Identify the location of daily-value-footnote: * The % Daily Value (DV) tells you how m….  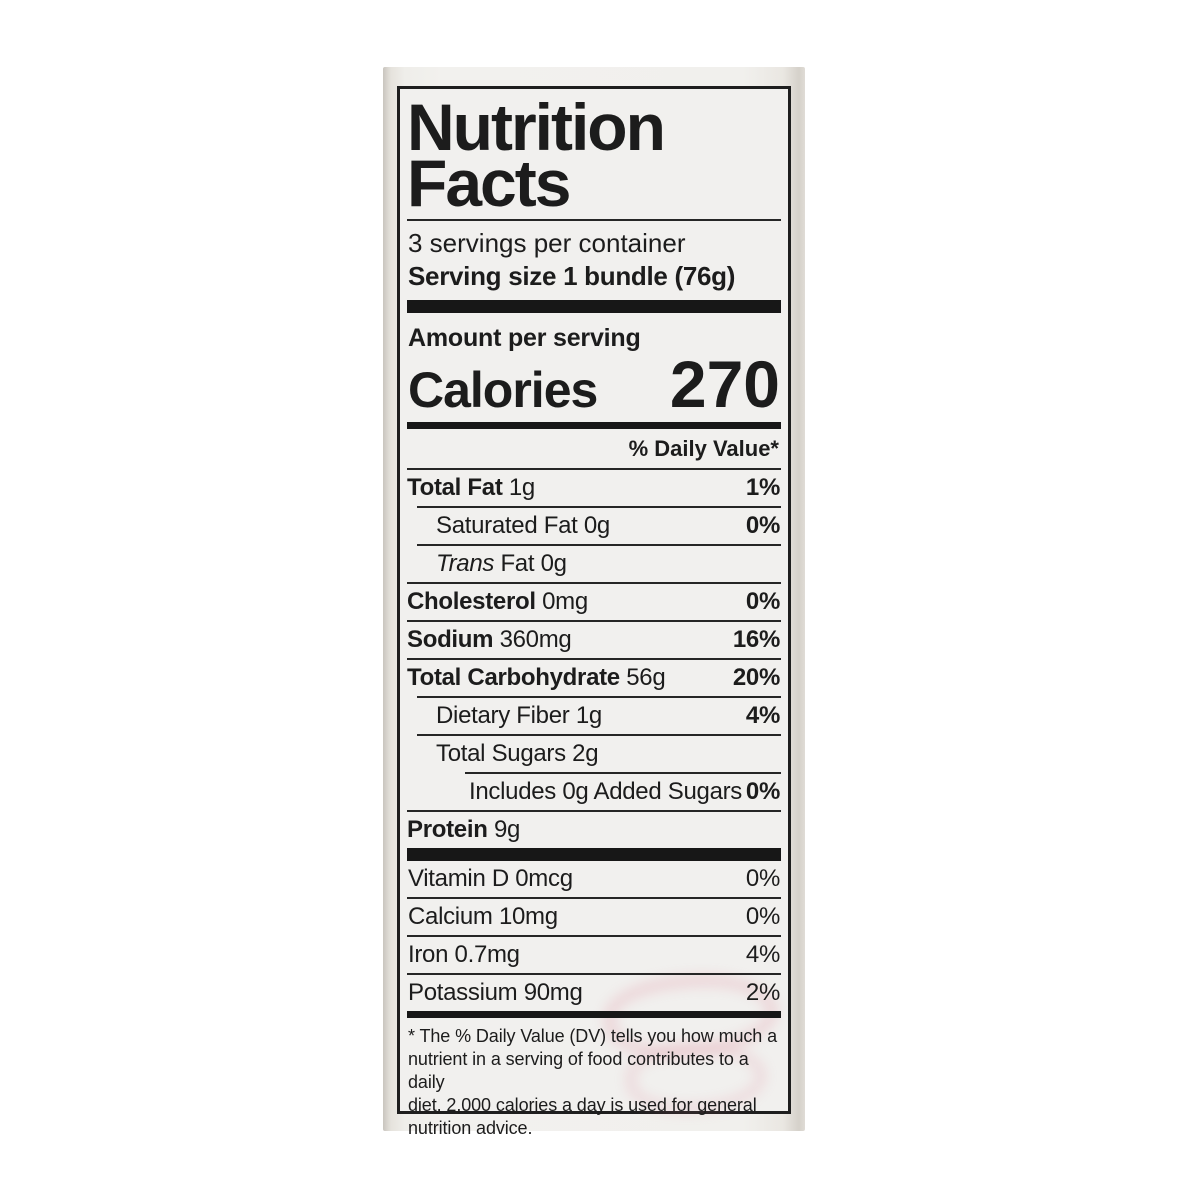
(594, 1079).